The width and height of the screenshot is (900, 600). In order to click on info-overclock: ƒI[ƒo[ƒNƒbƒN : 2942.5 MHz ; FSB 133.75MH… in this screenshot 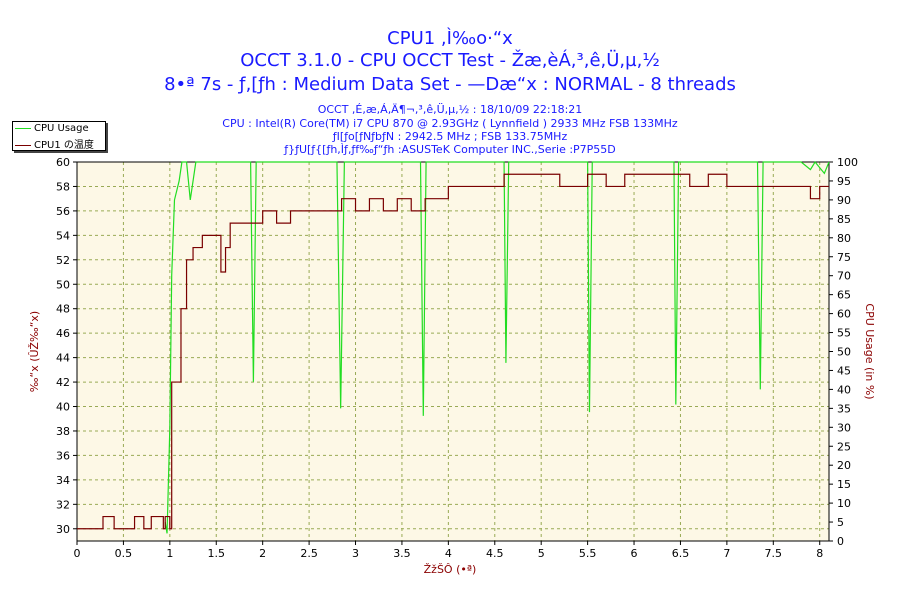, I will do `click(450, 136)`.